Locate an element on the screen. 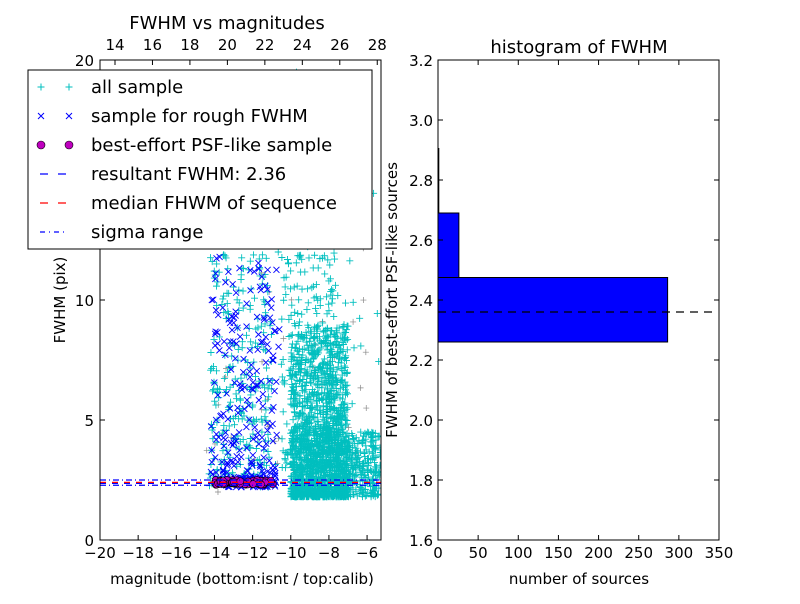 This screenshot has width=800, height=604. histogram-ylabel: FWHM of best-effort PSF-like sources is located at coordinates (392, 300).